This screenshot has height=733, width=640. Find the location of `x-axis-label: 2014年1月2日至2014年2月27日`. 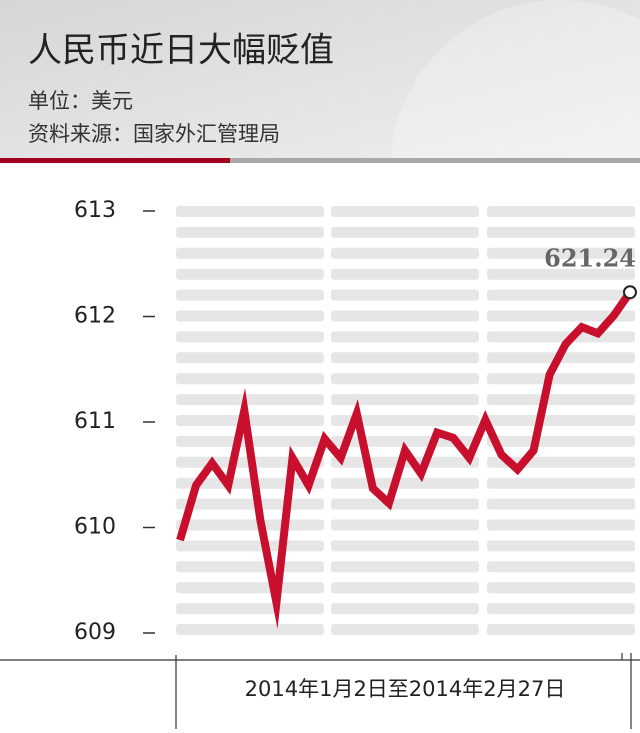

x-axis-label: 2014年1月2日至2014年2月27日 is located at coordinates (405, 689).